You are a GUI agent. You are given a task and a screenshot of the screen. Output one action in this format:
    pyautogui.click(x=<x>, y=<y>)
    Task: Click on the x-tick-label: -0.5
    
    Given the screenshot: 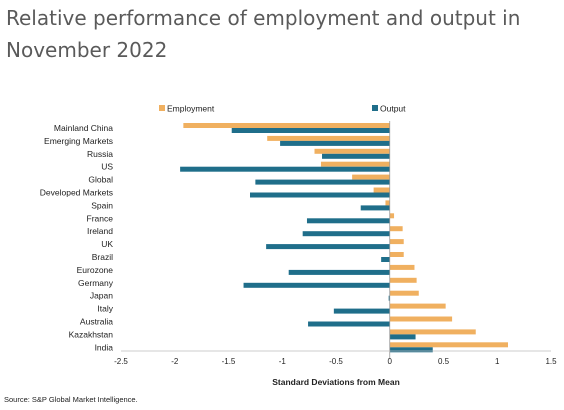 What is the action you would take?
    pyautogui.click(x=336, y=361)
    